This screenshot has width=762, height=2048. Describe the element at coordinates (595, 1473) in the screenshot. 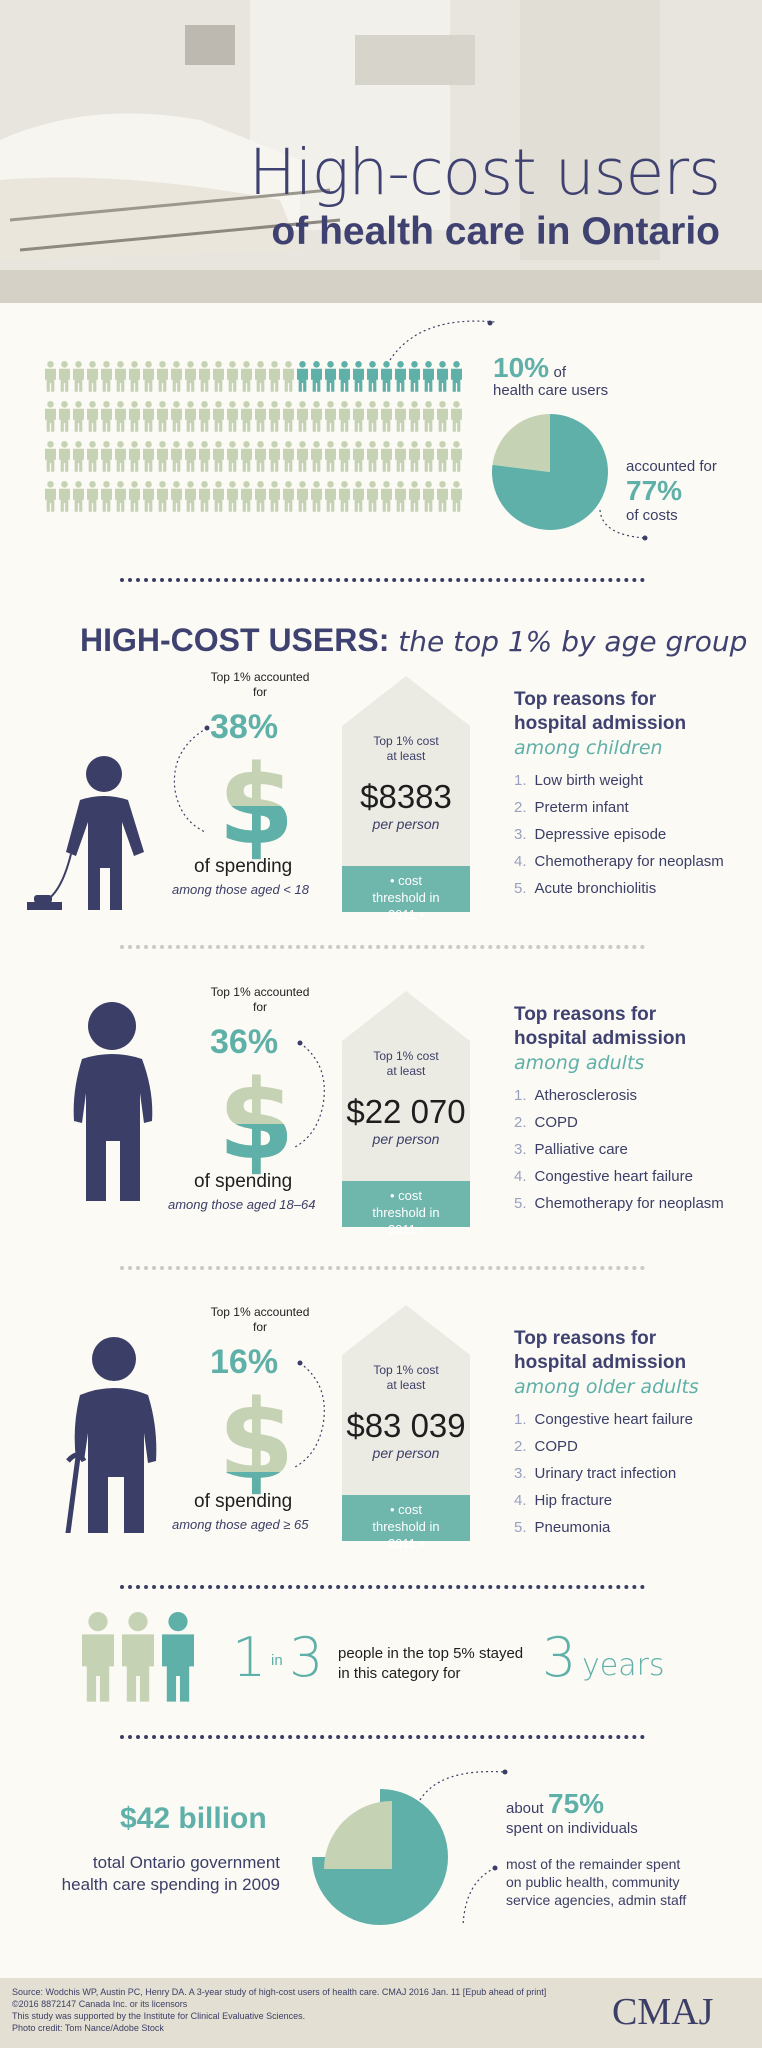

I see `reason-item: 3. Urinary tract infection` at that location.